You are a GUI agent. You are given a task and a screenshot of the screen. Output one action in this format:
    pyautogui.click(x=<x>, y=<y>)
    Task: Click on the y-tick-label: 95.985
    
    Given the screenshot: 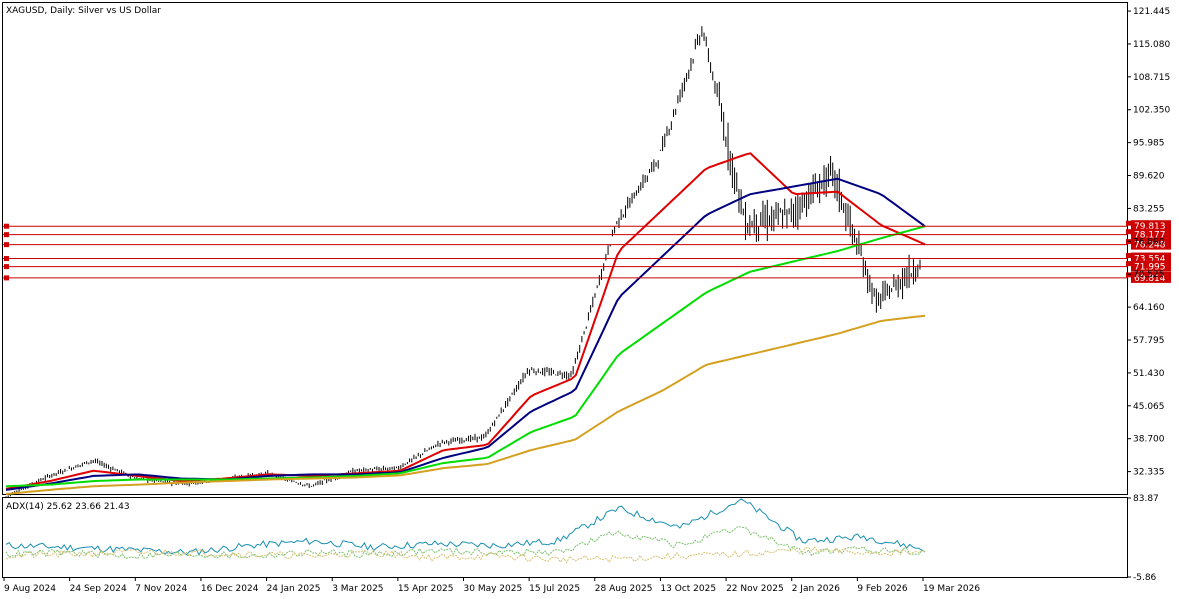 What is the action you would take?
    pyautogui.click(x=1149, y=144)
    